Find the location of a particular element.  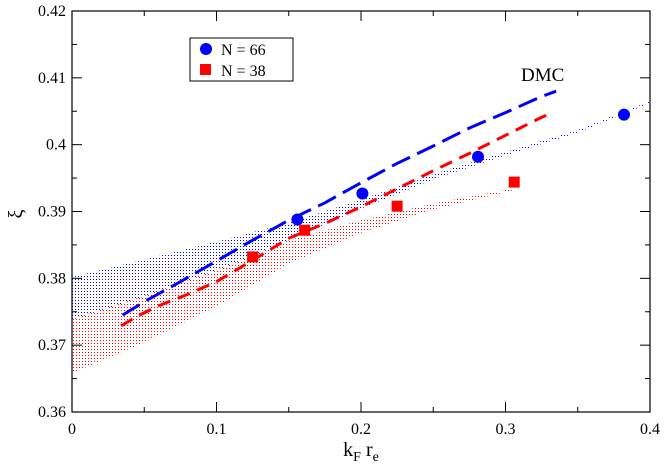

y-axis-label: ξ is located at coordinates (16, 213).